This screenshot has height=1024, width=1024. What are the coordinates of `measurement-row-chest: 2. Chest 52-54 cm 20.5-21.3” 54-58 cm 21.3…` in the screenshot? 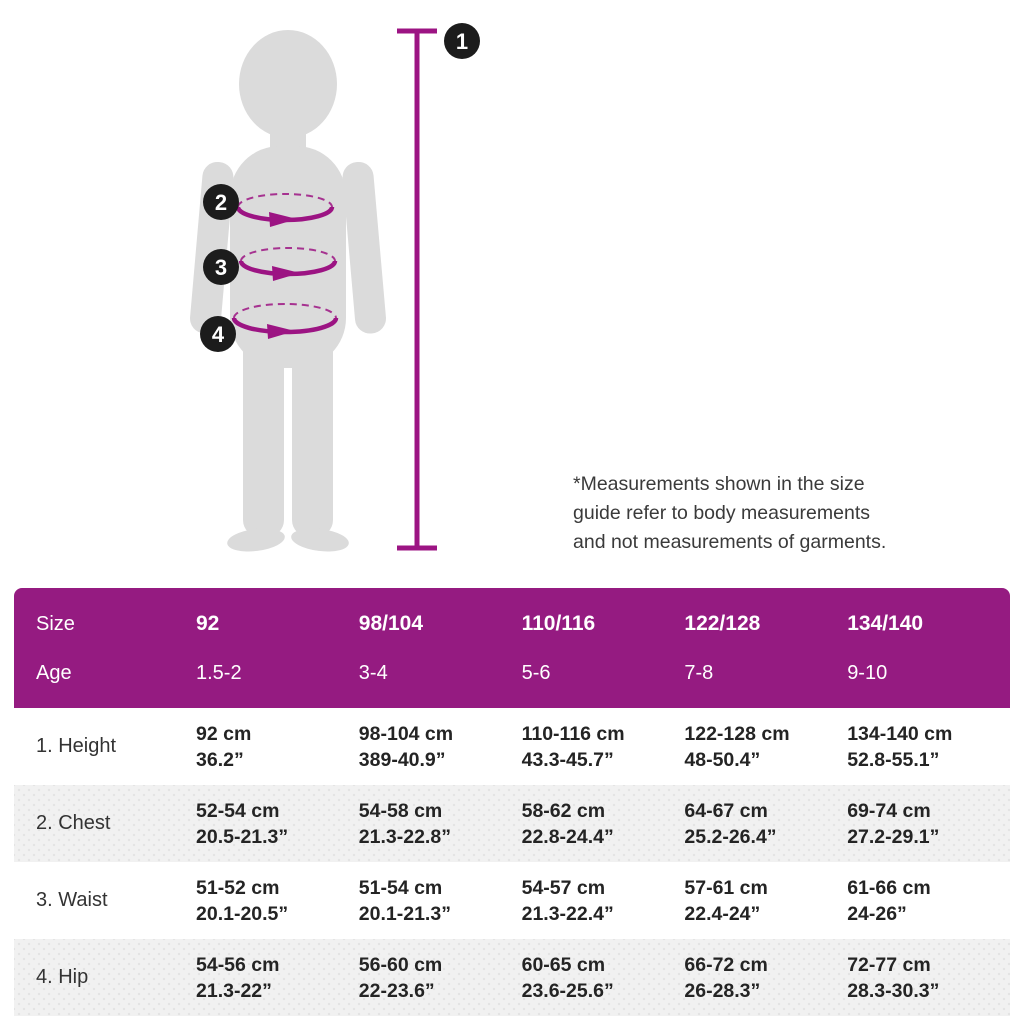 It's located at (512, 823).